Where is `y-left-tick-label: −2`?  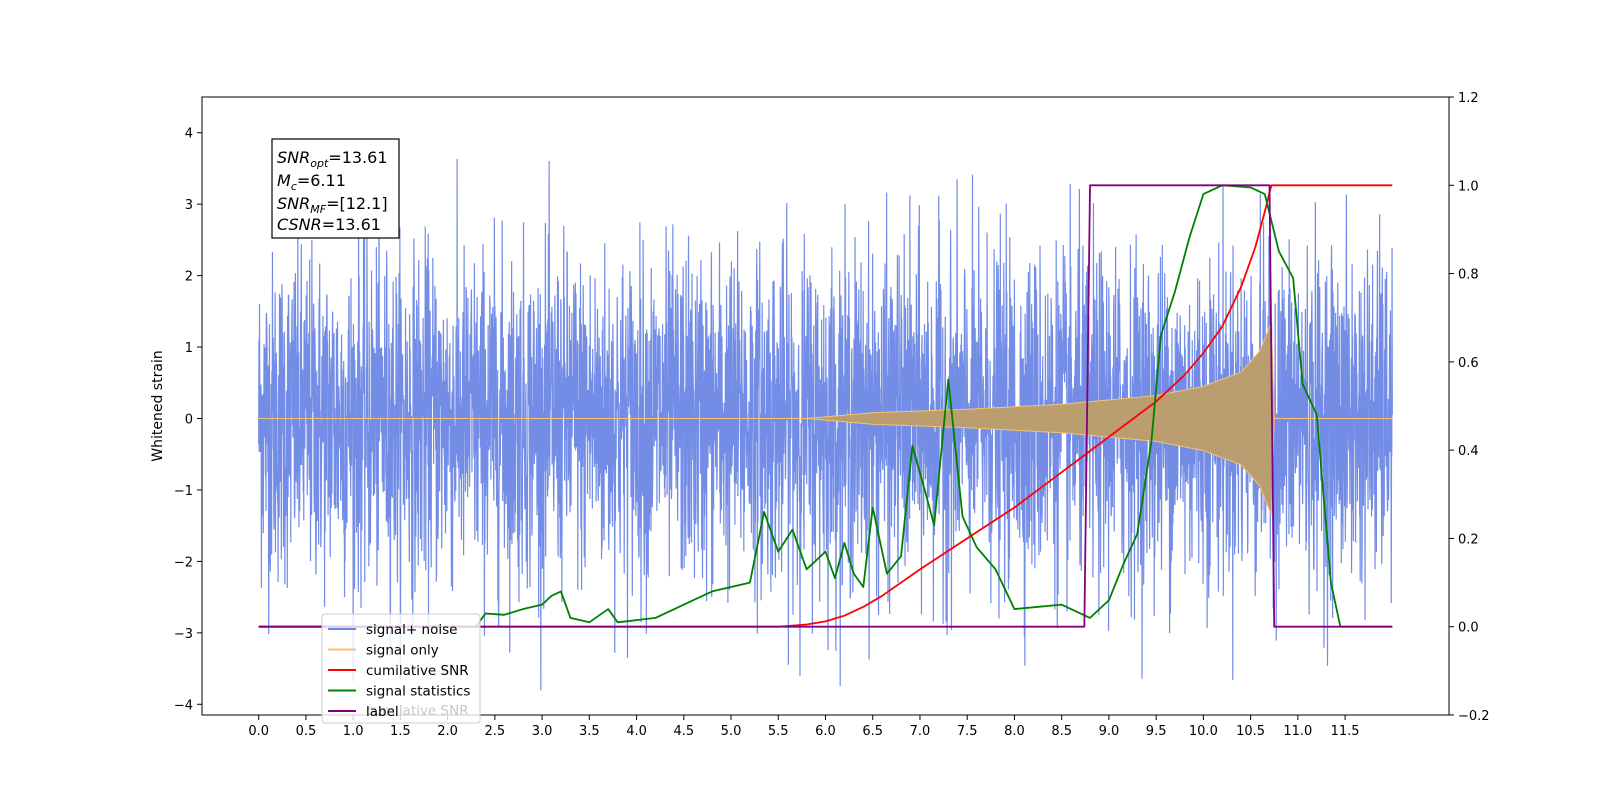 y-left-tick-label: −2 is located at coordinates (183, 562).